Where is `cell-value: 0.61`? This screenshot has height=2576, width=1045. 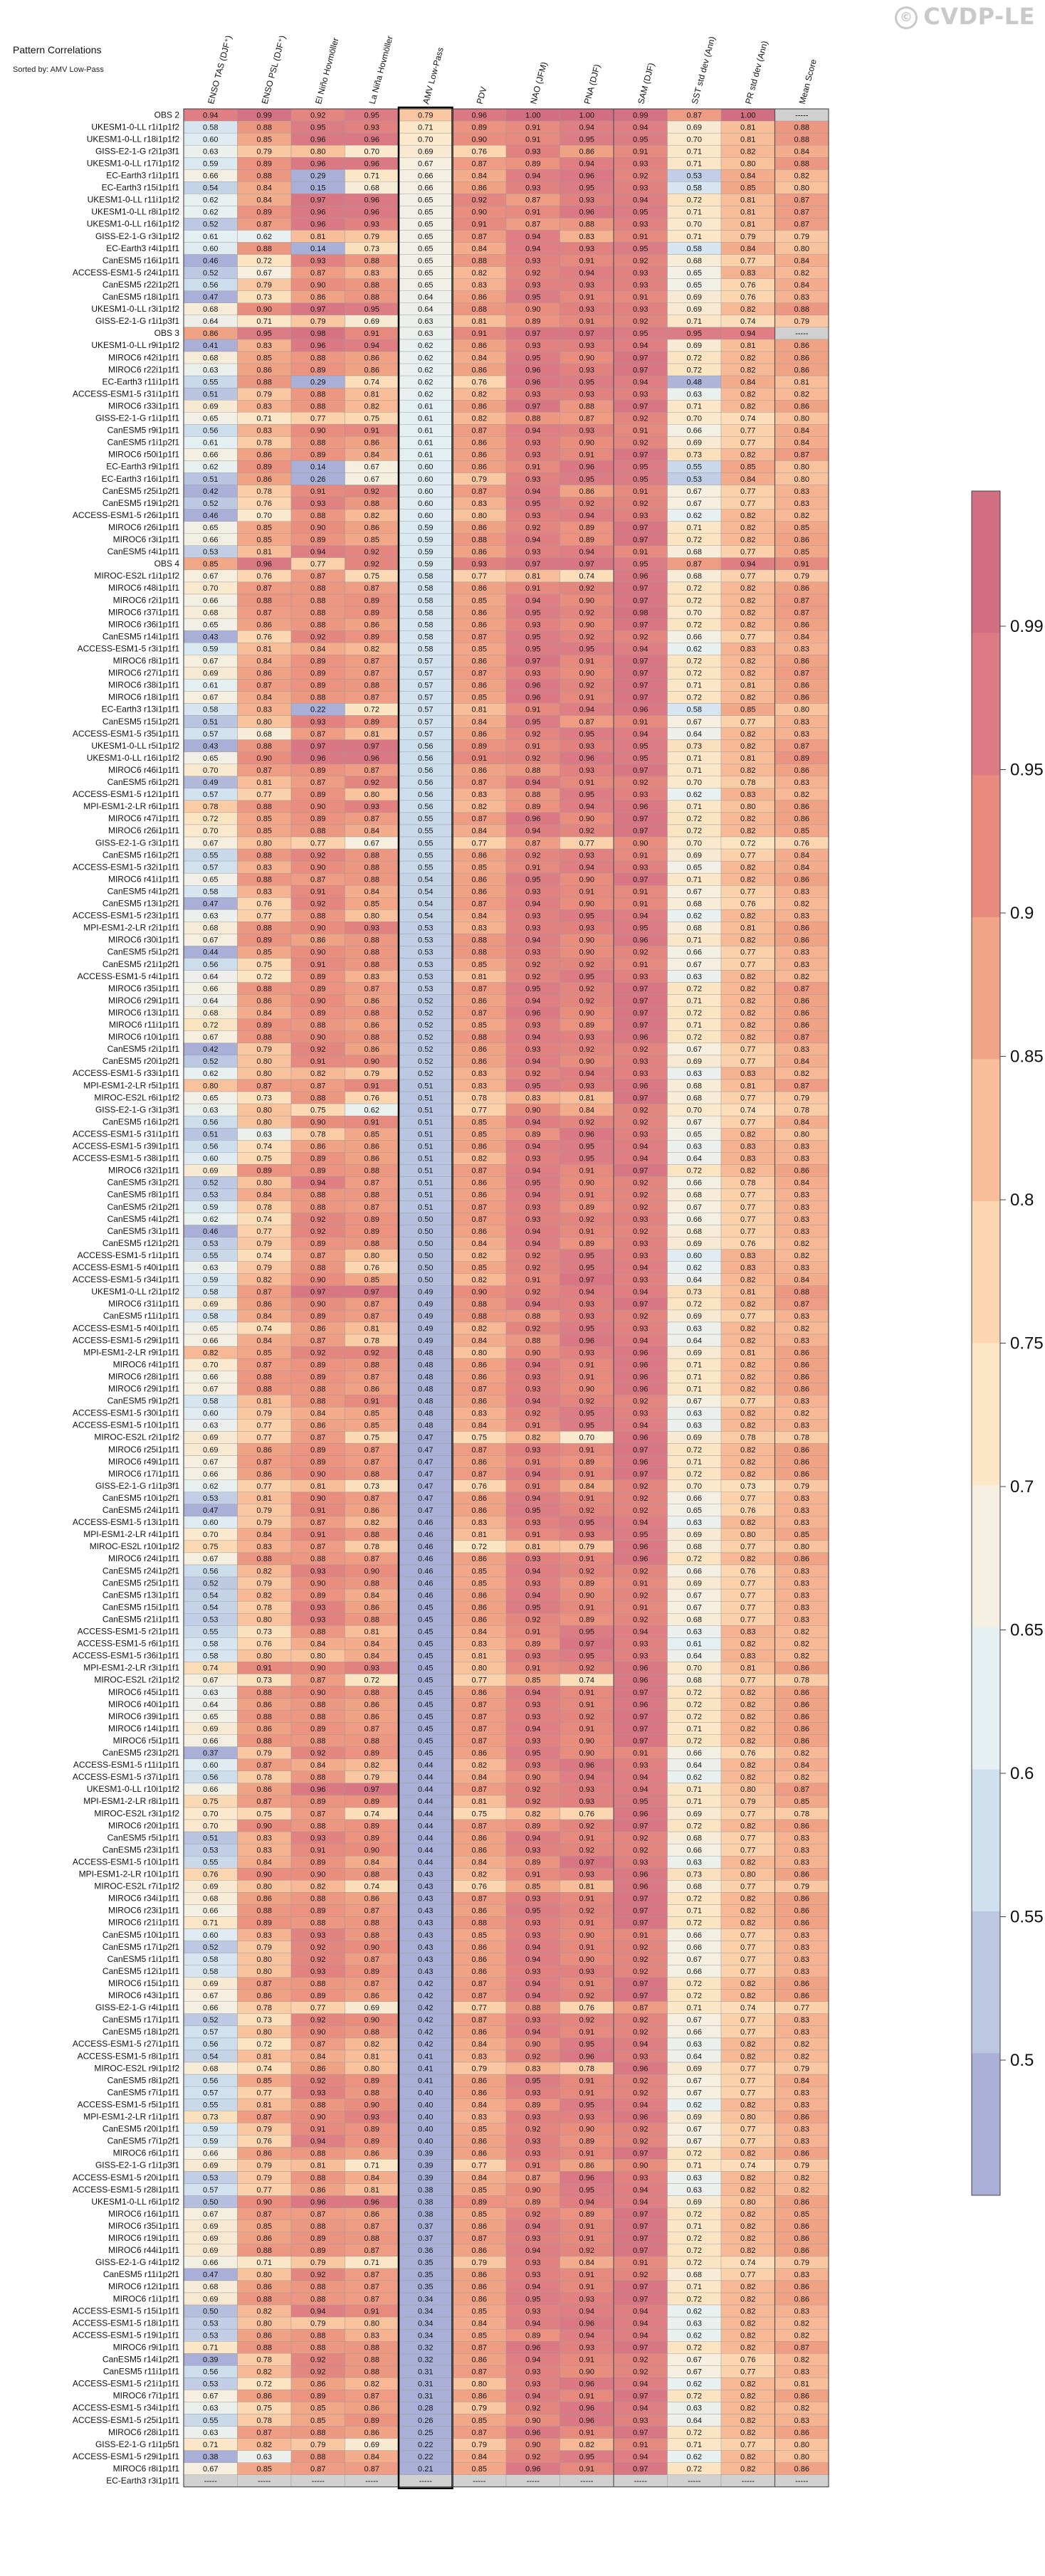 cell-value: 0.61 is located at coordinates (426, 455).